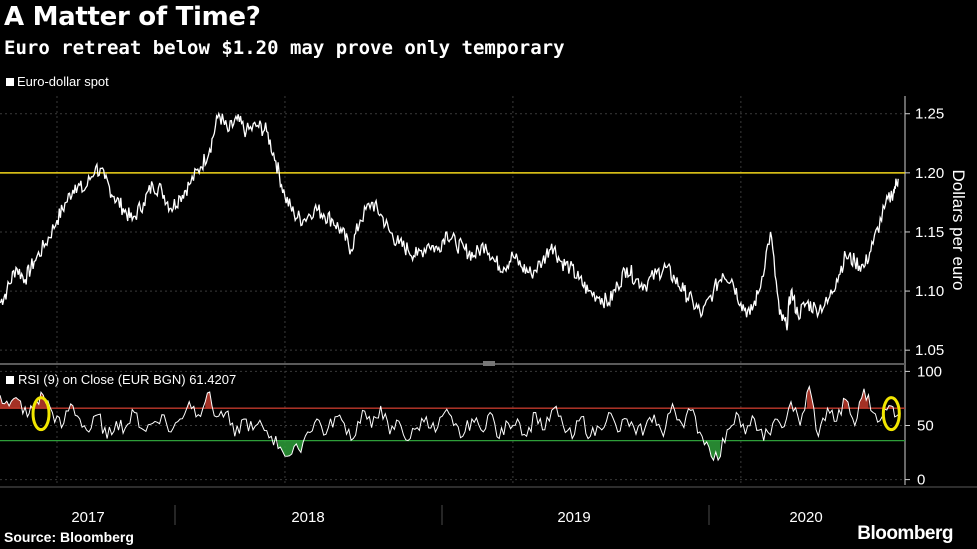 Image resolution: width=977 pixels, height=549 pixels. What do you see at coordinates (573, 517) in the screenshot?
I see `x-tick-label: 2019` at bounding box center [573, 517].